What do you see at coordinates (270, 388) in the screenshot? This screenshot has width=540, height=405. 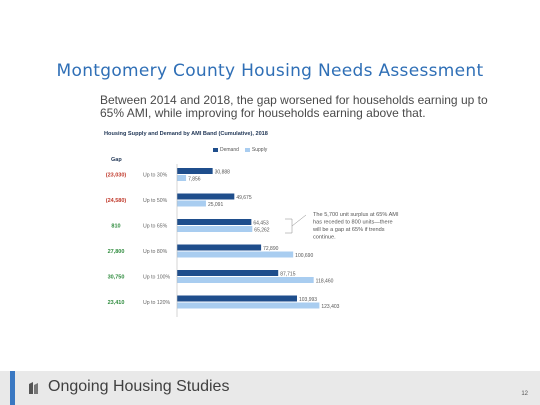 I see `footer: Ongoing Housing Studies 12` at bounding box center [270, 388].